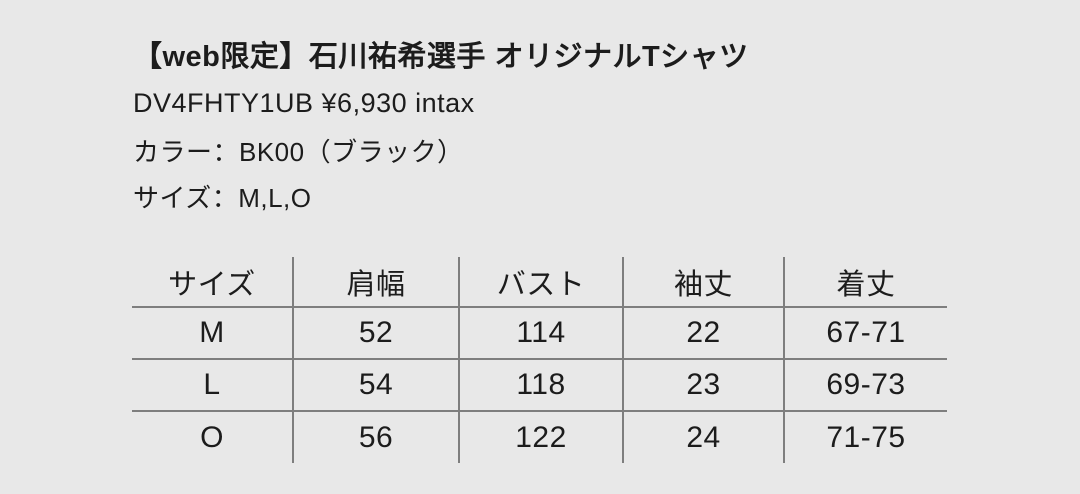 The width and height of the screenshot is (1080, 494). I want to click on table-row-size-o: O 56 122 24 71-75, so click(539, 437).